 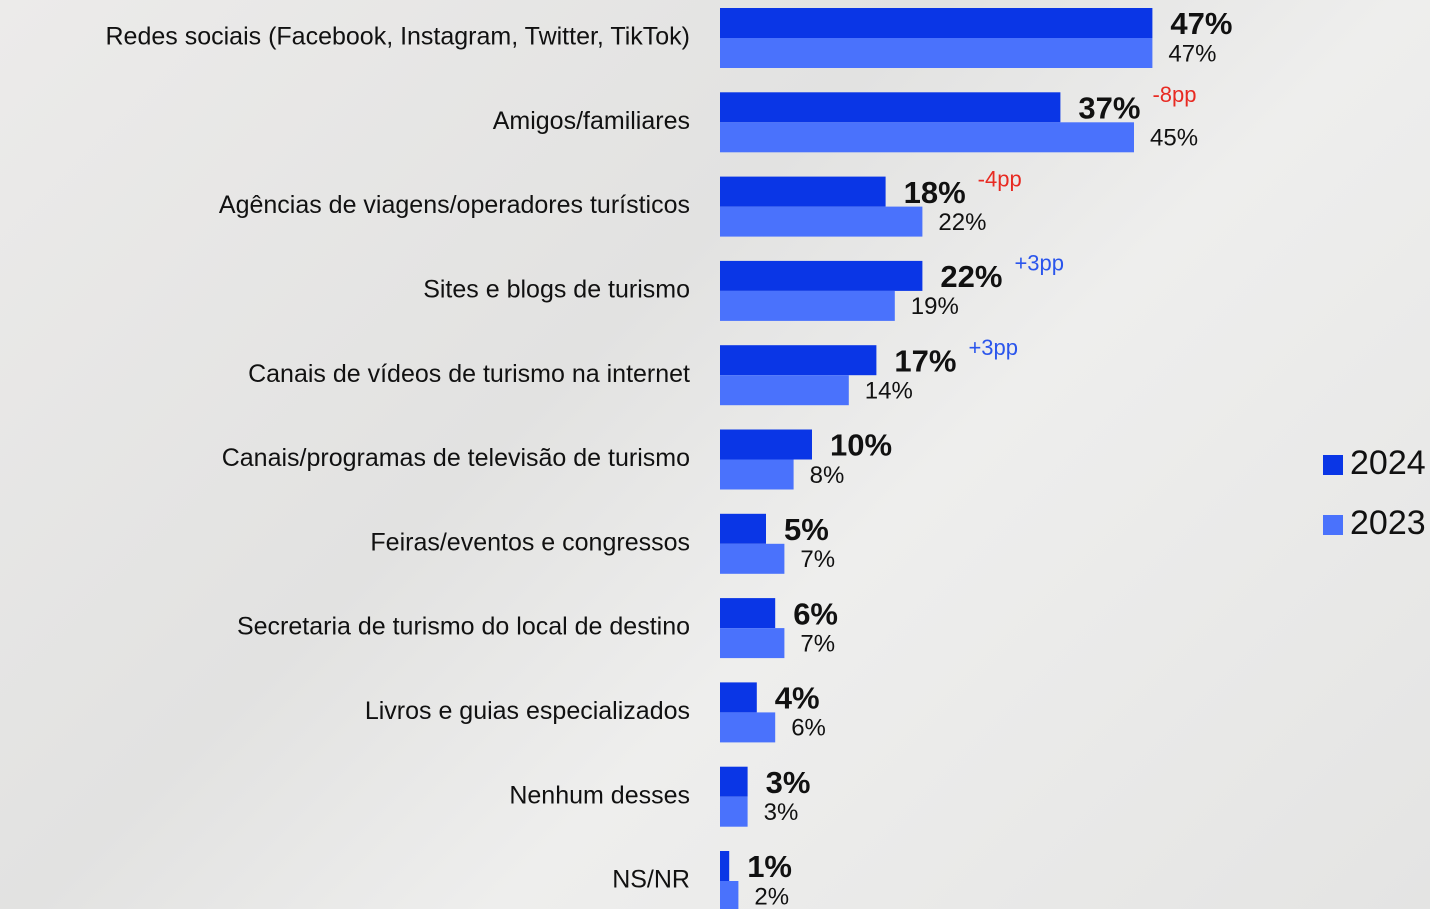 What do you see at coordinates (889, 391) in the screenshot?
I see `value-label: 14%` at bounding box center [889, 391].